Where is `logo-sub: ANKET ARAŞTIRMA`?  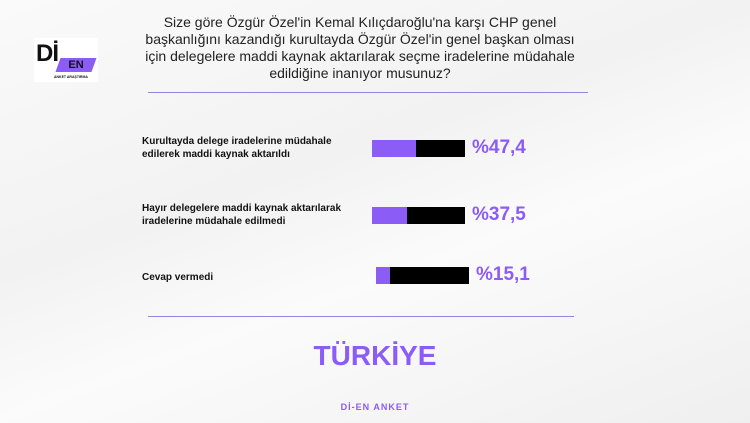
logo-sub: ANKET ARAŞTIRMA is located at coordinates (71, 77).